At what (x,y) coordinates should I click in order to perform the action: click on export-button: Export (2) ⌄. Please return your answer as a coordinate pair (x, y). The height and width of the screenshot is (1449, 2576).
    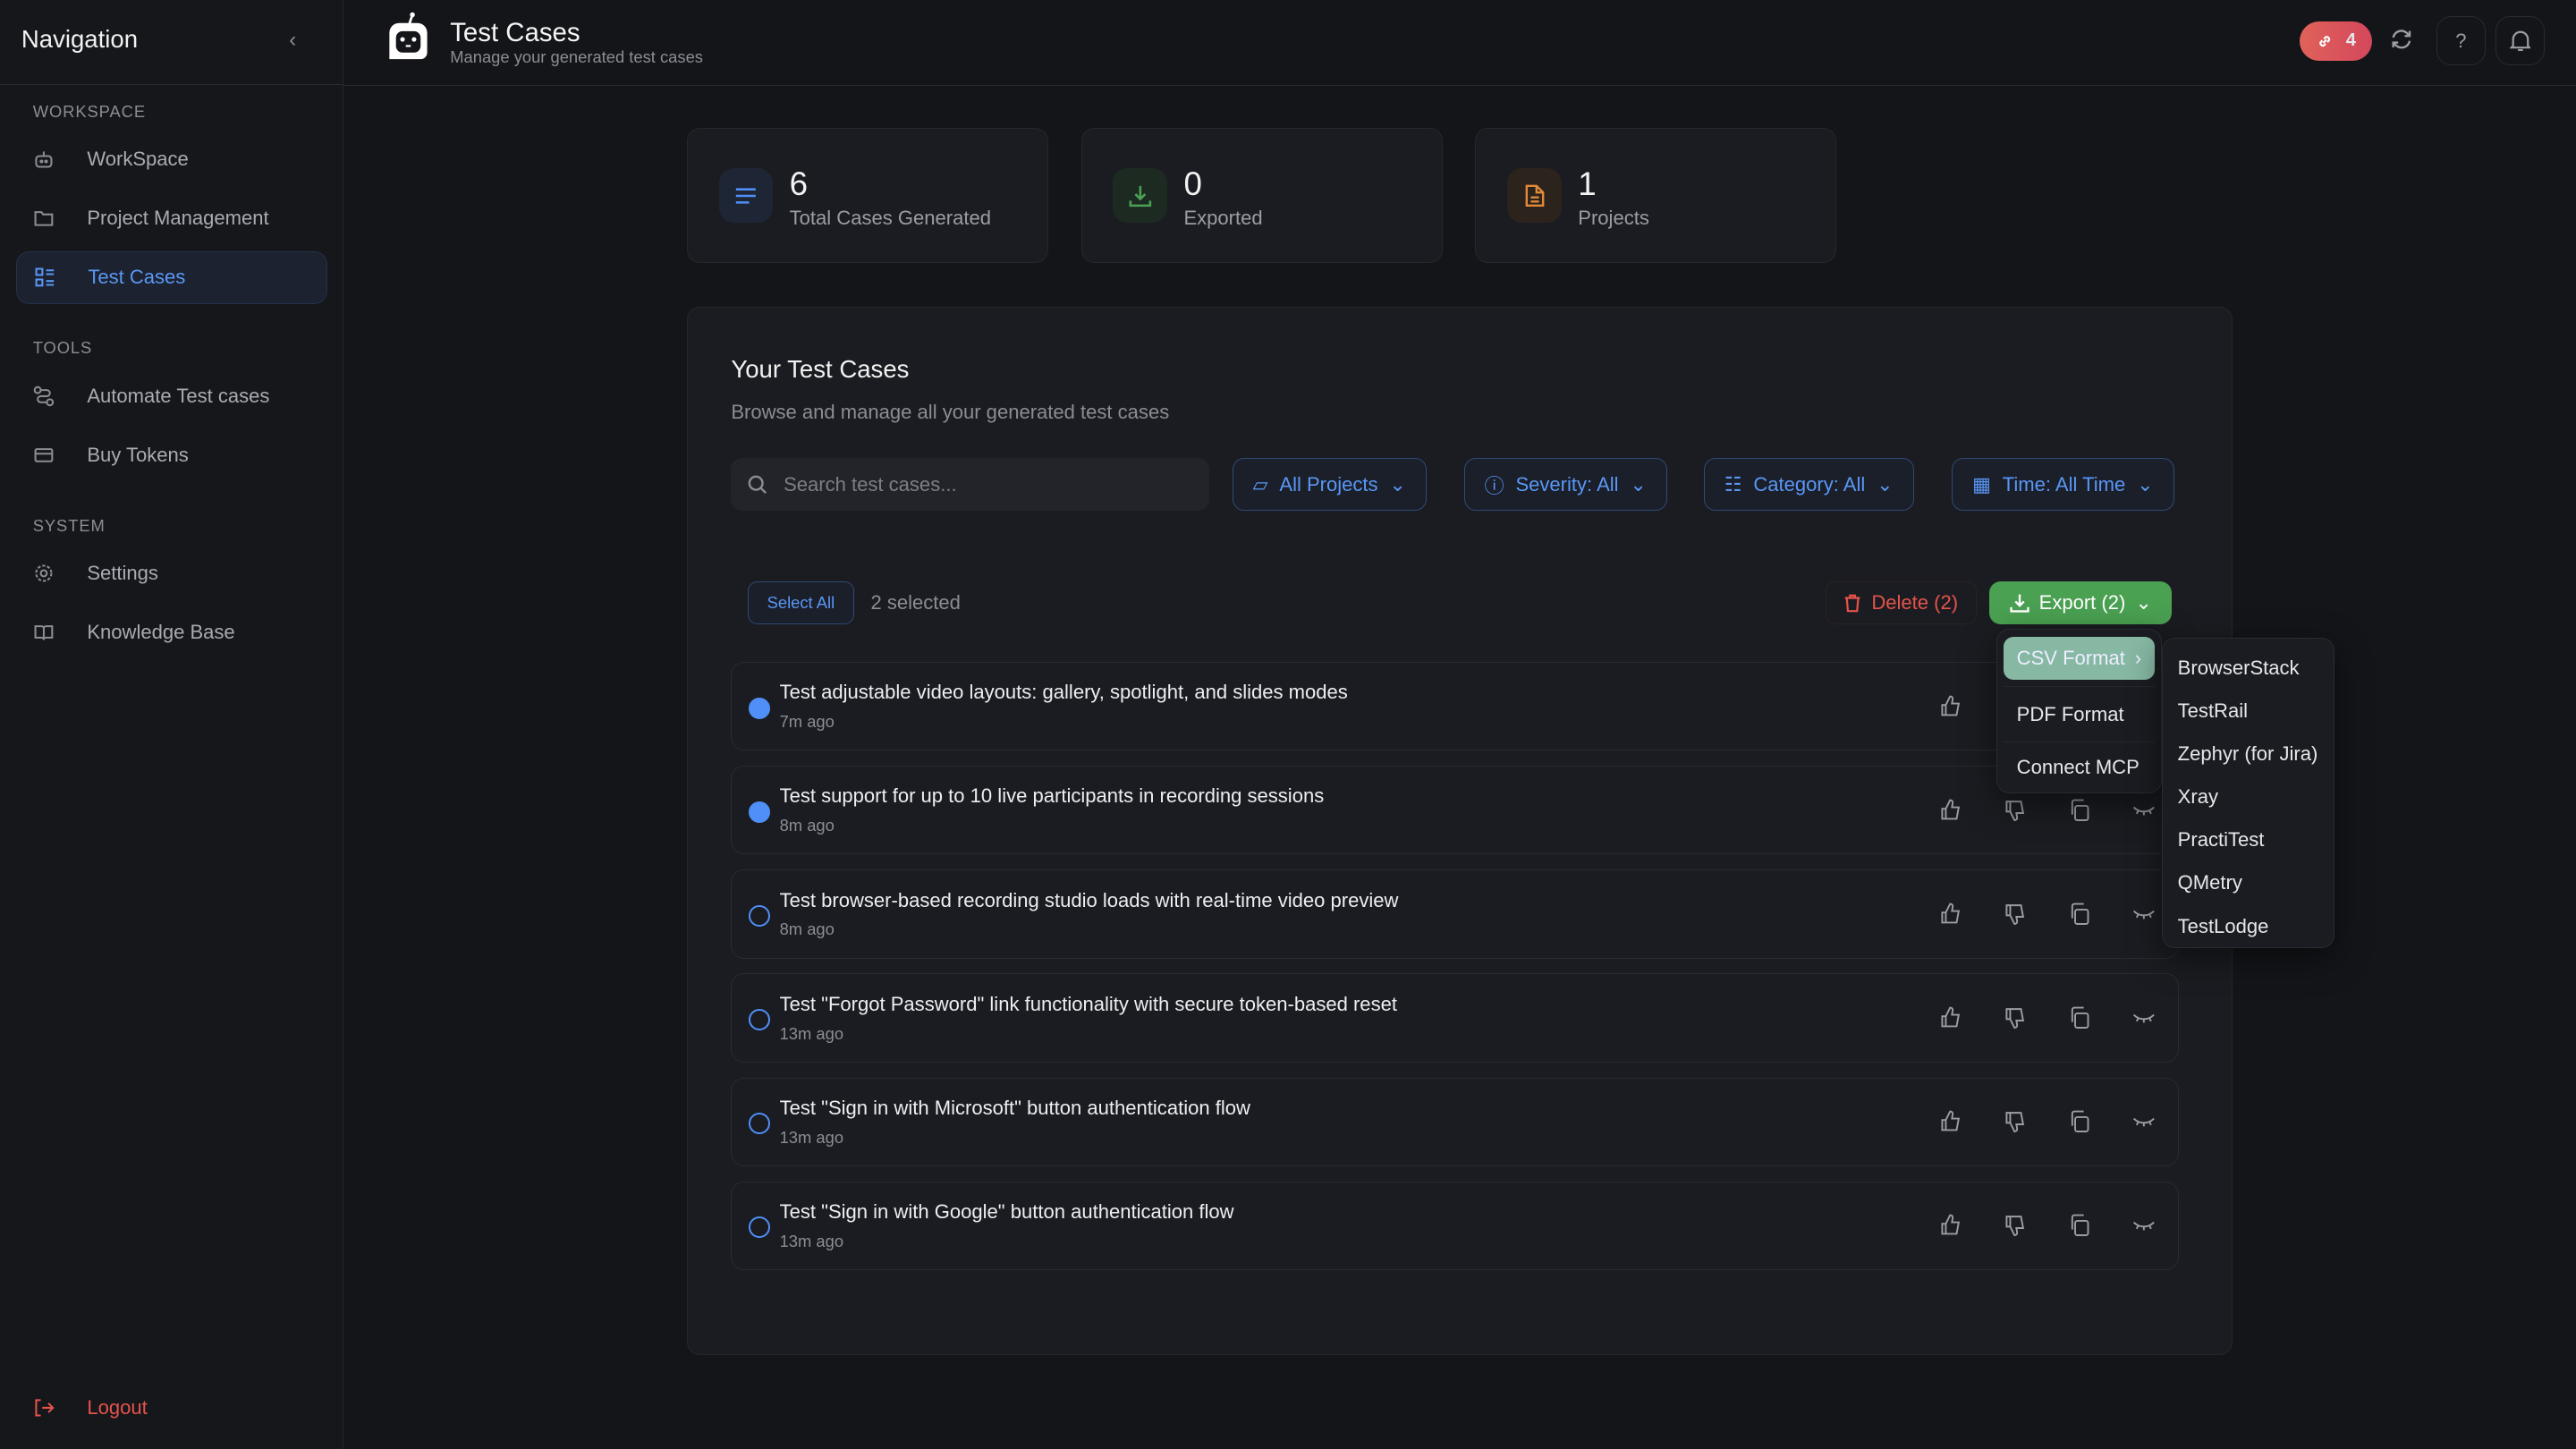
    Looking at the image, I should click on (2081, 602).